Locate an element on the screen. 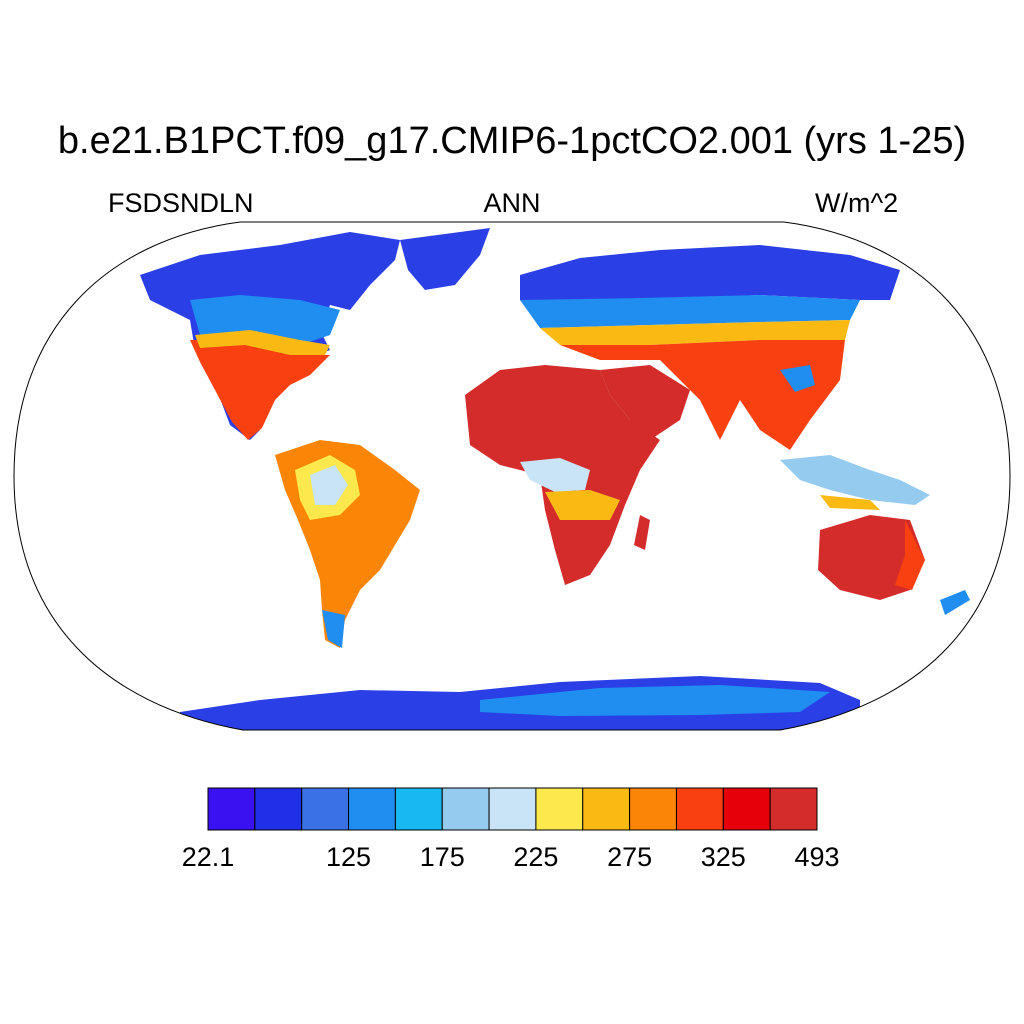  australia-coast is located at coordinates (910, 555).